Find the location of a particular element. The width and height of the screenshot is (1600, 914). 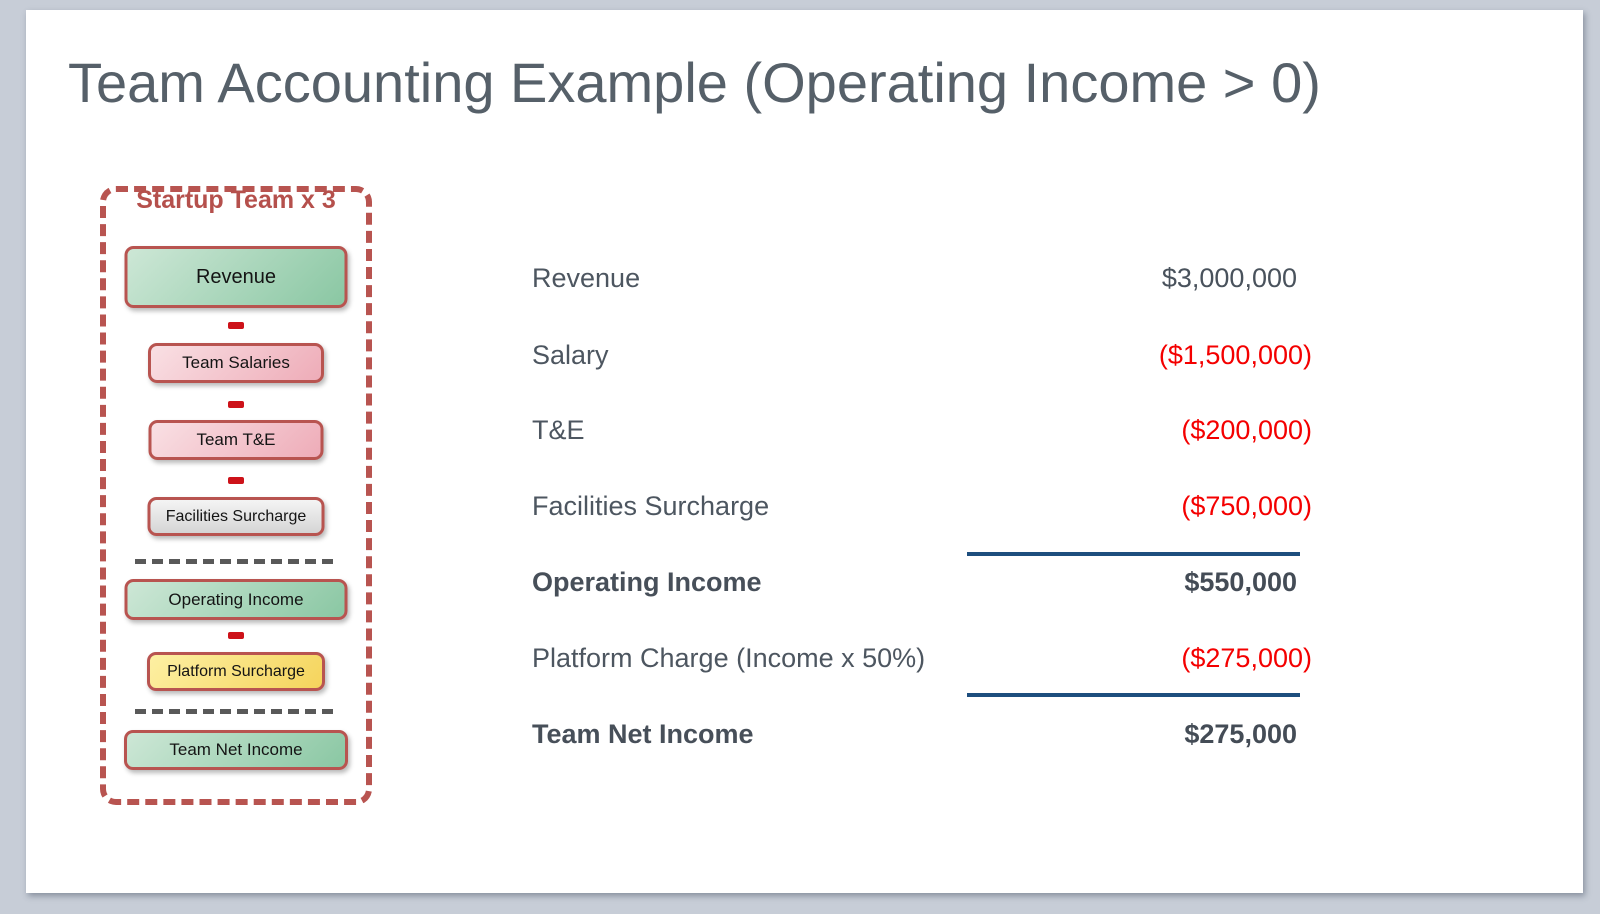

row-label: Team Net Income is located at coordinates (643, 733).